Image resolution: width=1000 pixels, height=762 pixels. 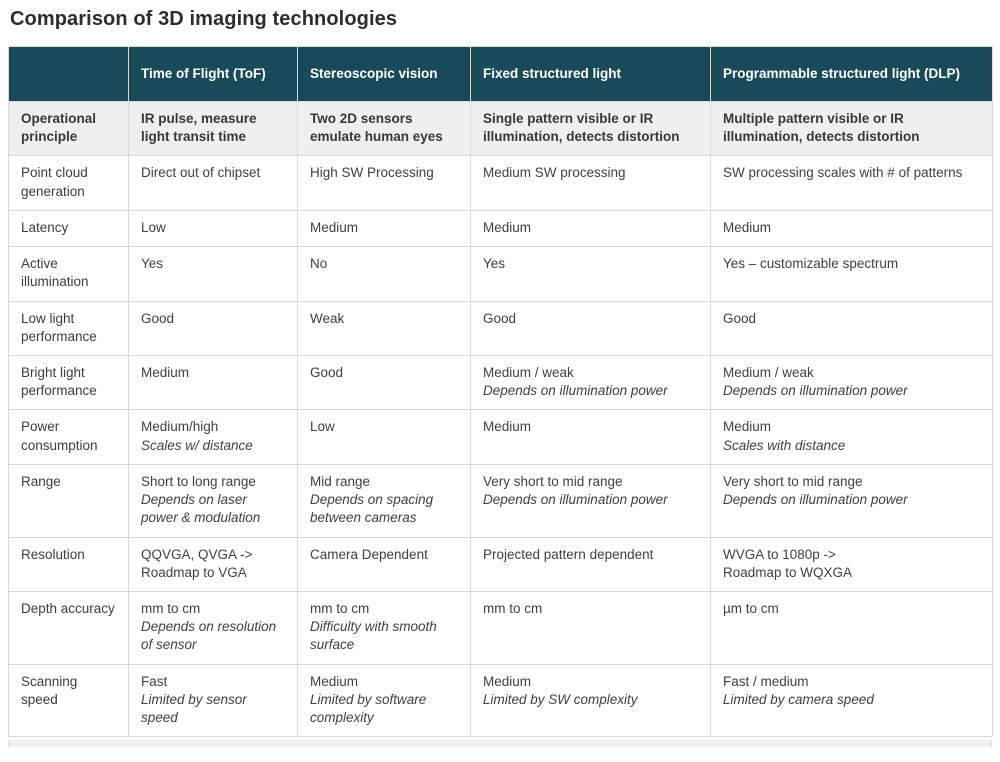 I want to click on table-cell: QQVGA, QVGA -> Roadmap to VGA, so click(x=213, y=564).